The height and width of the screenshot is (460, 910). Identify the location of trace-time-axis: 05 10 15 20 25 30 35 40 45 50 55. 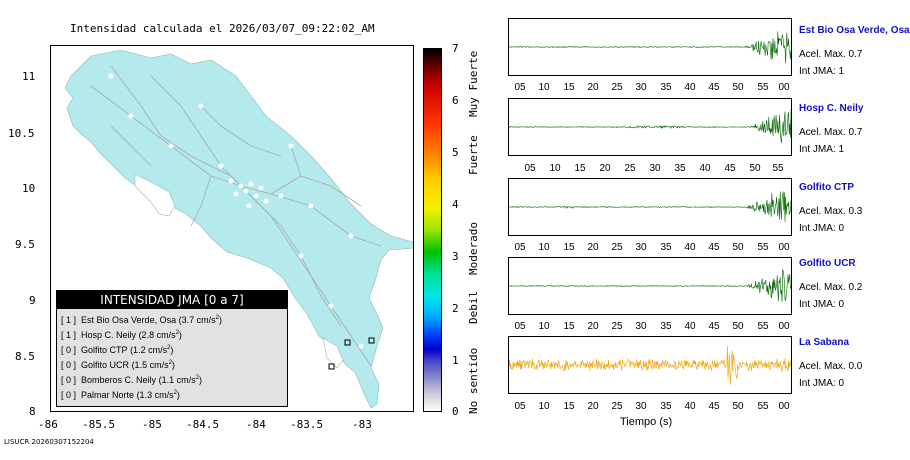
(654, 168).